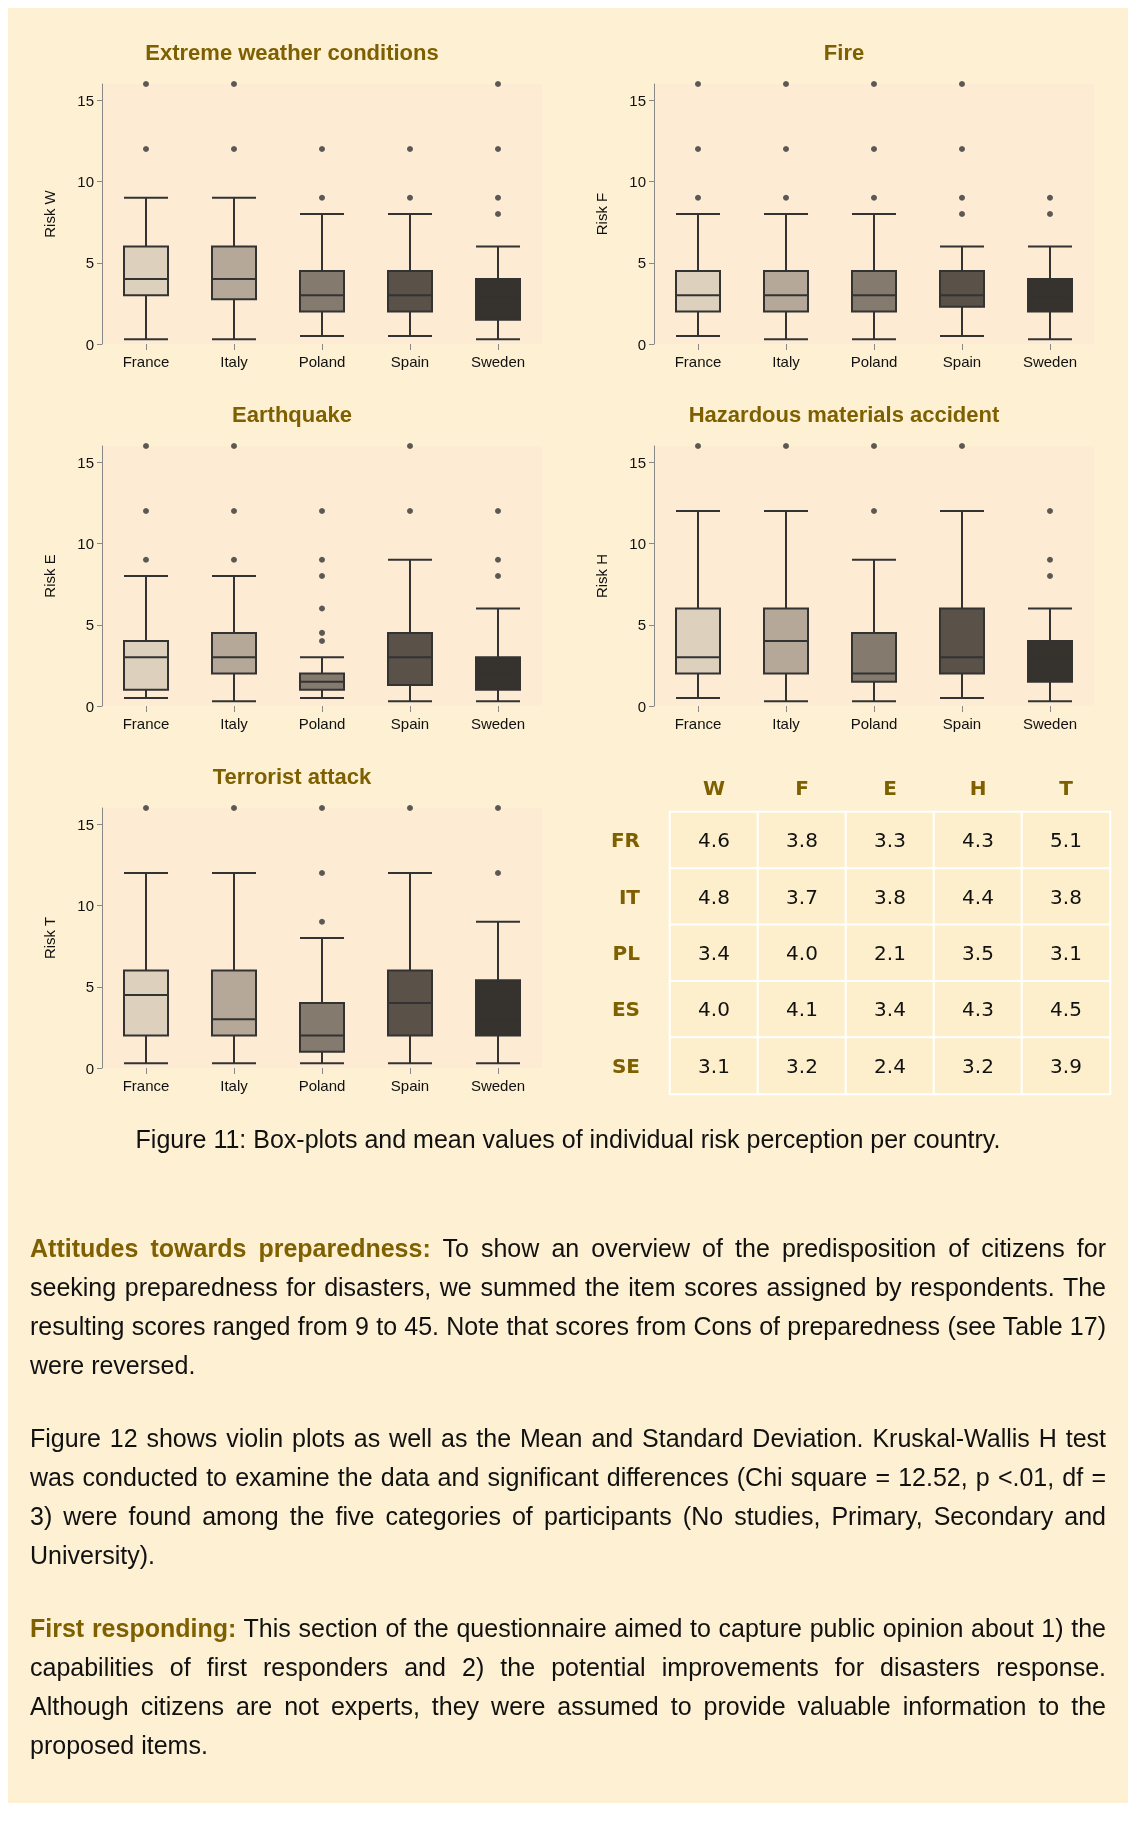 The width and height of the screenshot is (1136, 1831). What do you see at coordinates (625, 1065) in the screenshot?
I see `y-tick-label: SE` at bounding box center [625, 1065].